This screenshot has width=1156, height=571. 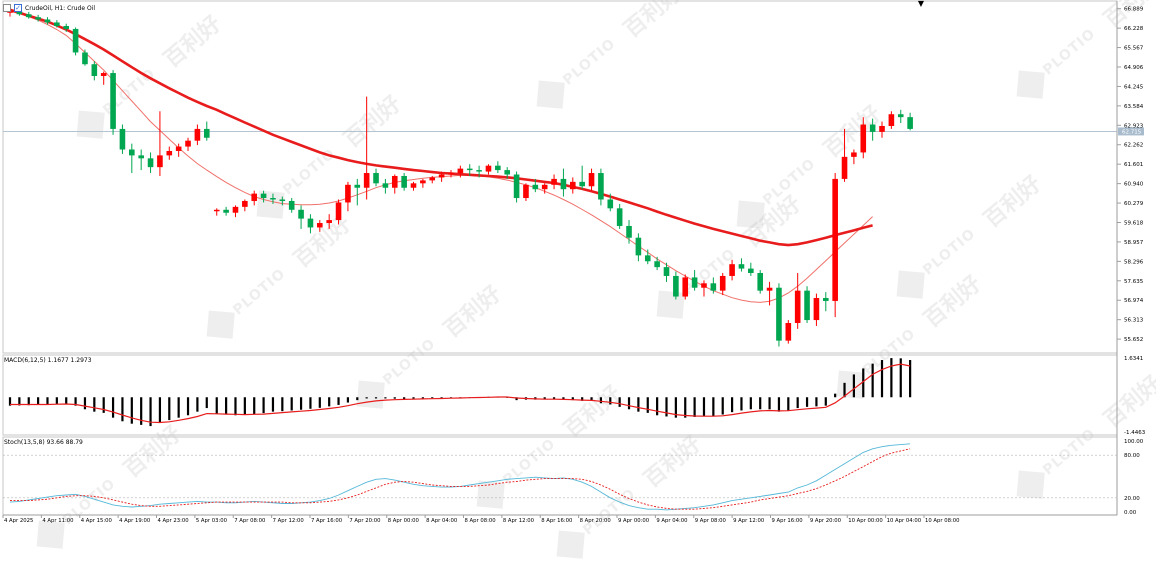 I want to click on stoch-axis: 100.00 80.00 20.00 0.00, so click(x=1134, y=477).